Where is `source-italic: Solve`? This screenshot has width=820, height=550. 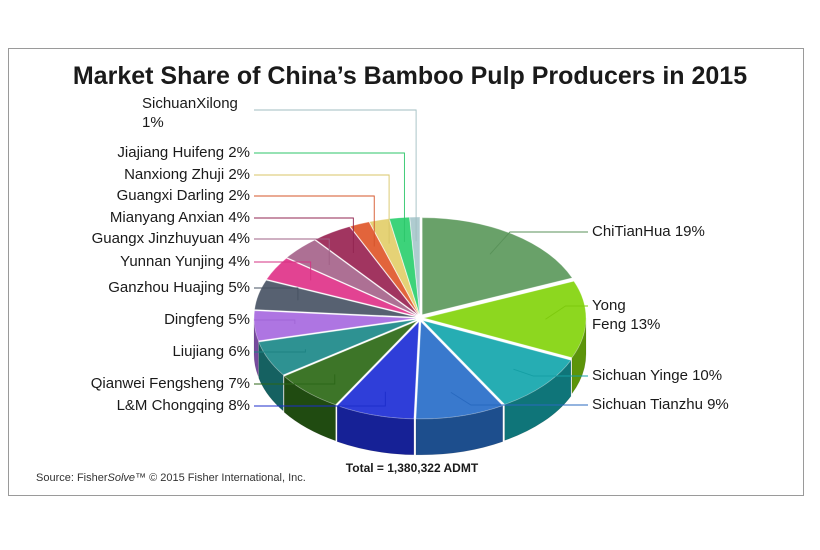
source-italic: Solve is located at coordinates (121, 478).